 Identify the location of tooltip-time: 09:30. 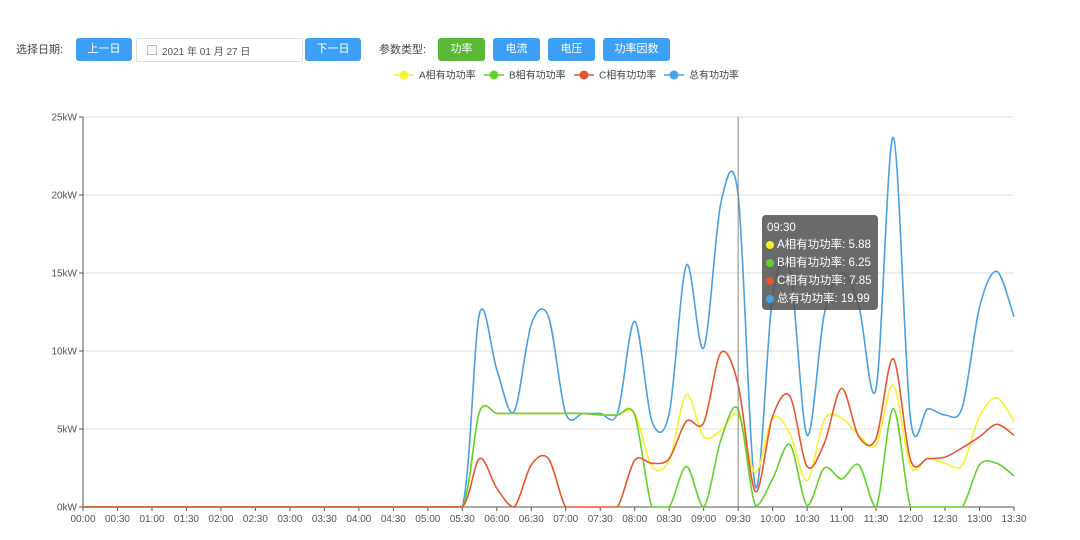
(781, 228).